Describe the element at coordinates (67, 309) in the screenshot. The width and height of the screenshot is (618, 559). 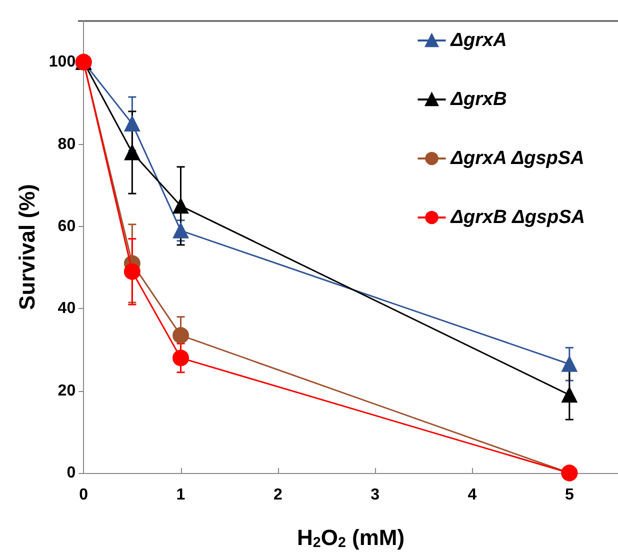
I see `y-tick-label: 40` at that location.